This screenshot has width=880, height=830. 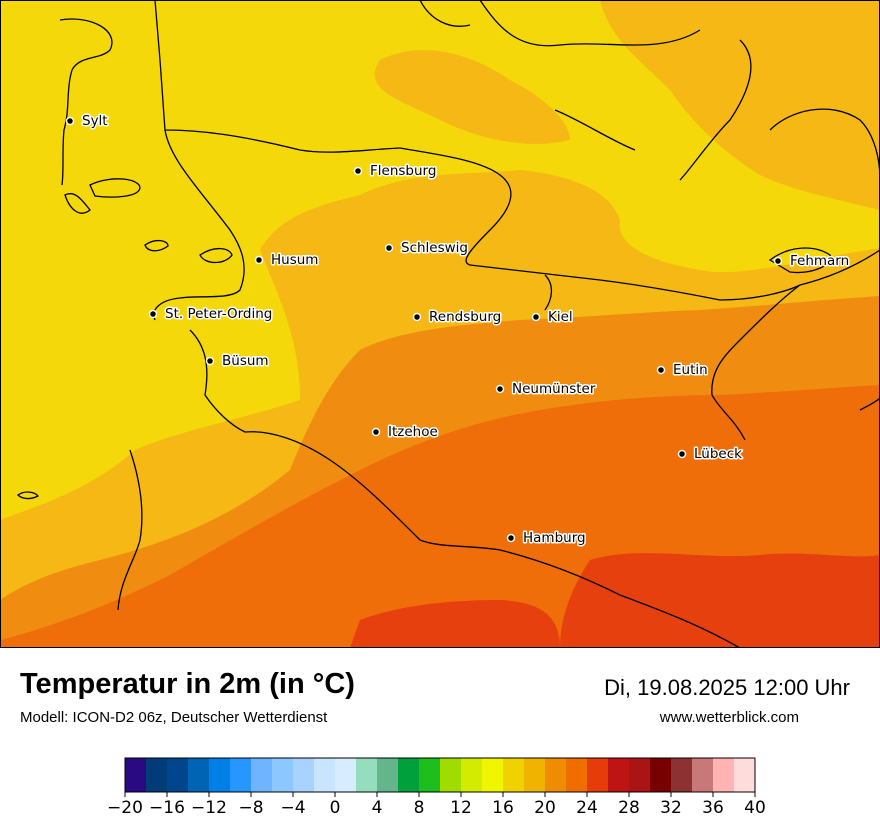 I want to click on city-label: Neumünster, so click(x=554, y=389).